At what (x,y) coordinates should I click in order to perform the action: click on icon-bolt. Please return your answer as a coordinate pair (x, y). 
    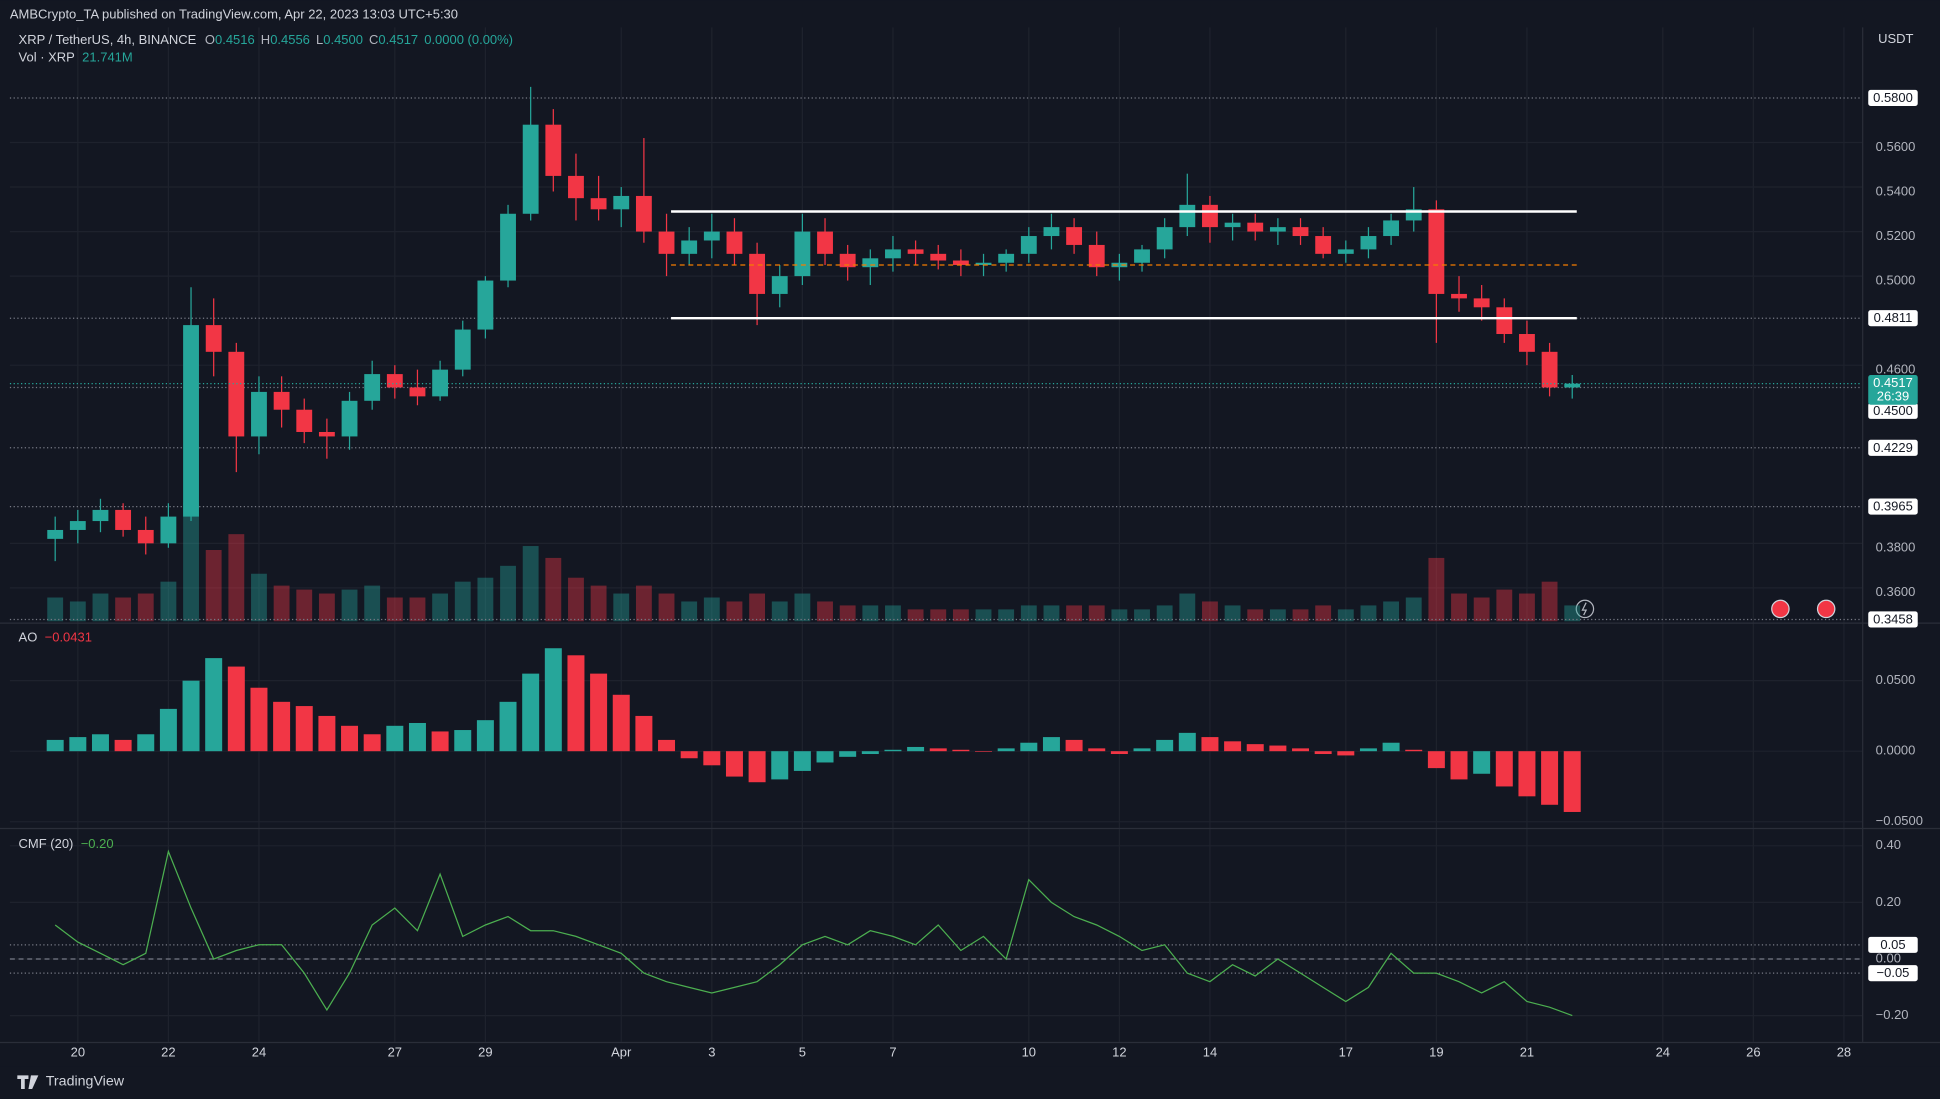
    Looking at the image, I should click on (1584, 609).